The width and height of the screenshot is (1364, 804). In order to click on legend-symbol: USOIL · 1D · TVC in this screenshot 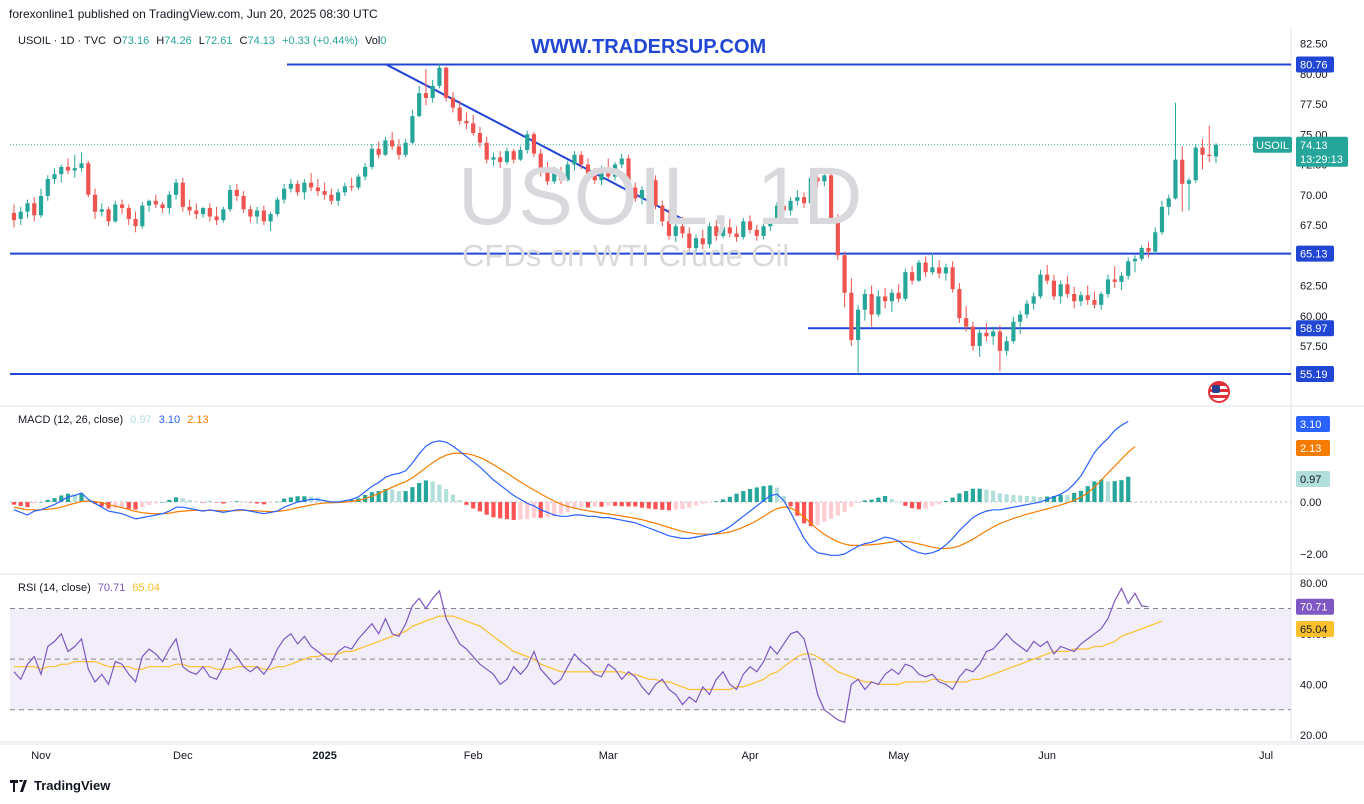, I will do `click(62, 41)`.